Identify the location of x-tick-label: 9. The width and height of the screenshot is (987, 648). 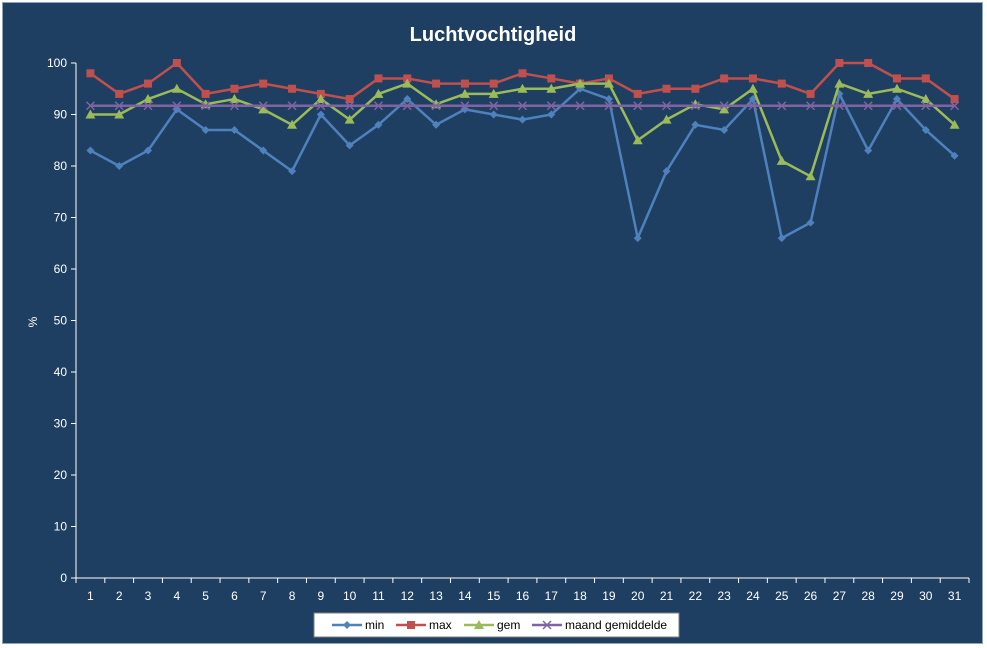
(321, 596).